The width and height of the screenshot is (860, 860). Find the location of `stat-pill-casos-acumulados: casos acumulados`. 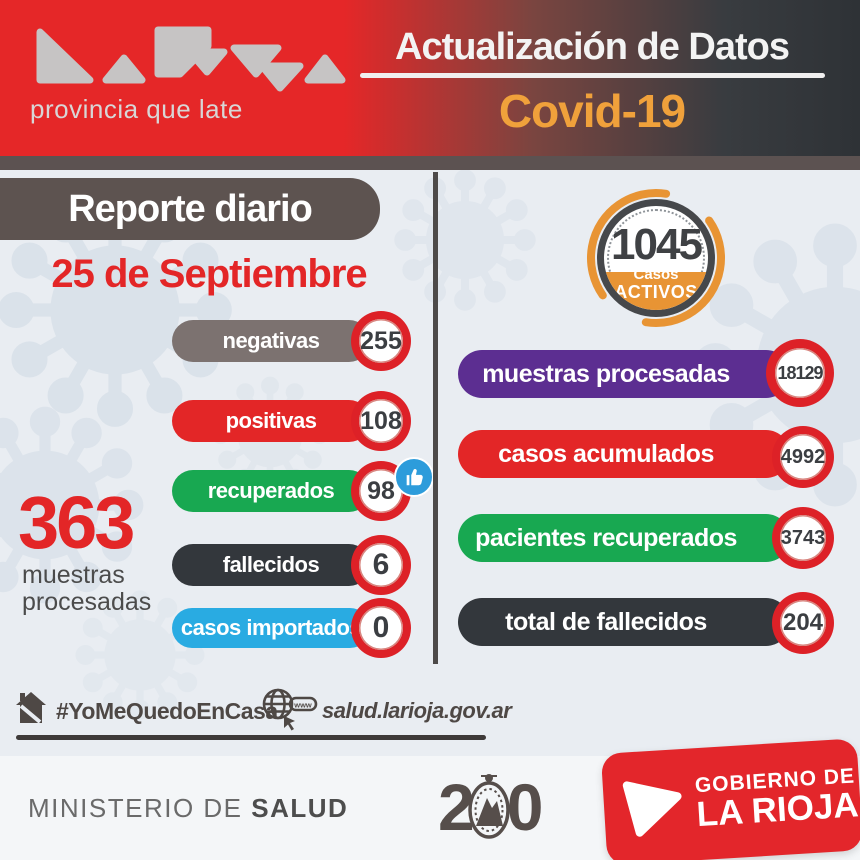

stat-pill-casos-acumulados: casos acumulados is located at coordinates (624, 454).